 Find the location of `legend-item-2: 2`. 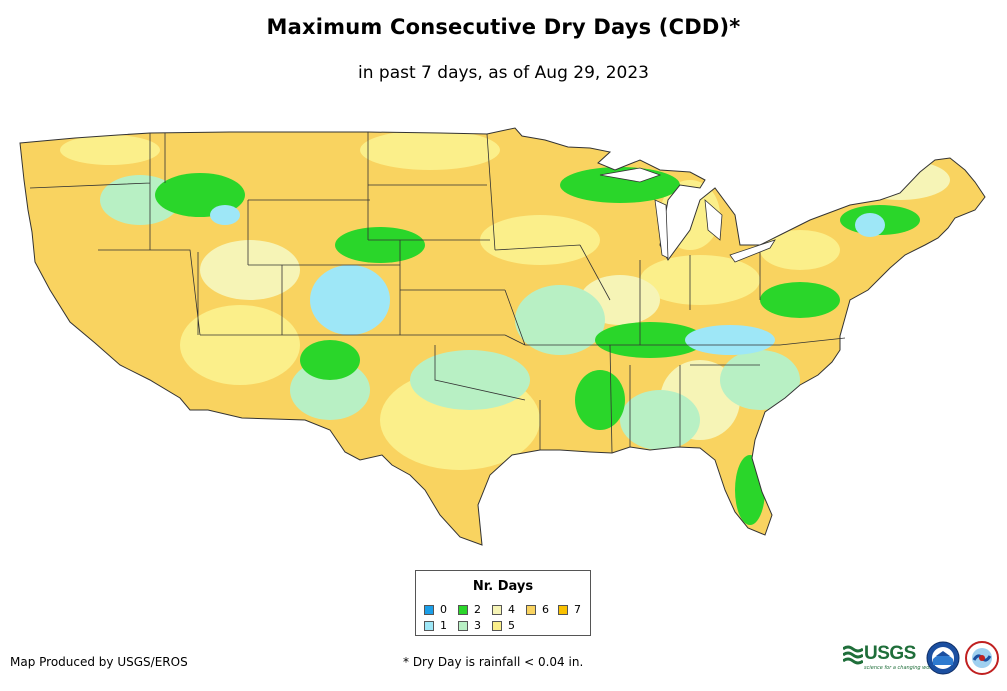

legend-item-2: 2 is located at coordinates (469, 609).